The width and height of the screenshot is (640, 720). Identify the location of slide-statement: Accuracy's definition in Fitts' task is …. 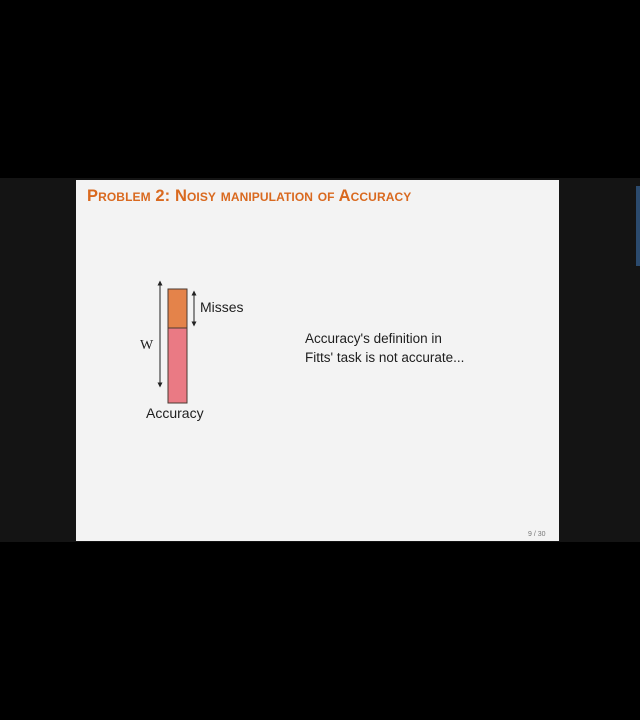
(384, 348).